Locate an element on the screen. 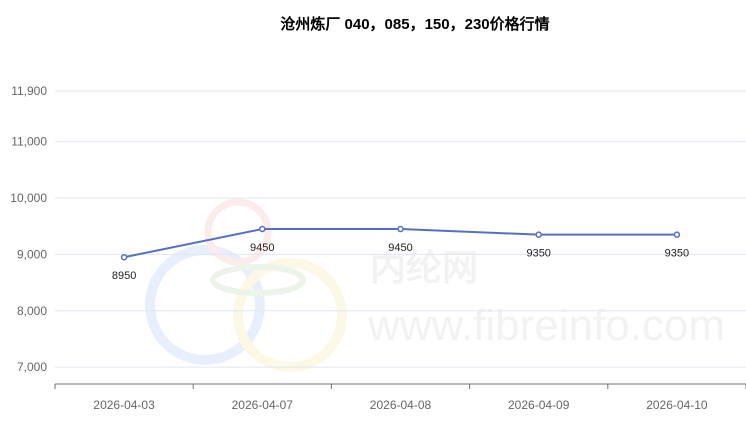  y-tick-label: 8,000 is located at coordinates (32, 311).